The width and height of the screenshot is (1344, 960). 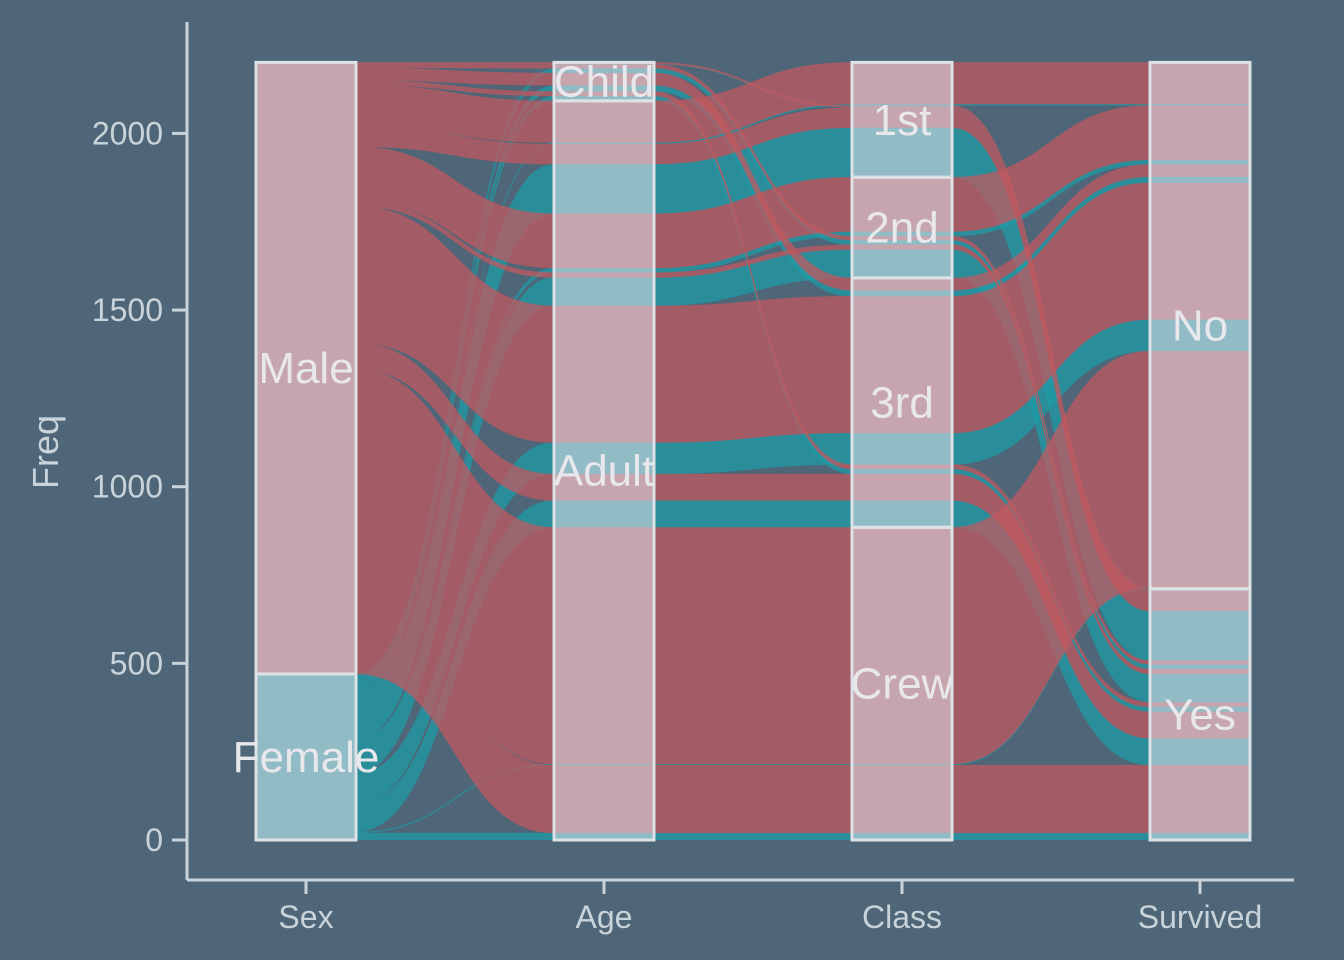 I want to click on stratum-label-male: Male, so click(x=305, y=368).